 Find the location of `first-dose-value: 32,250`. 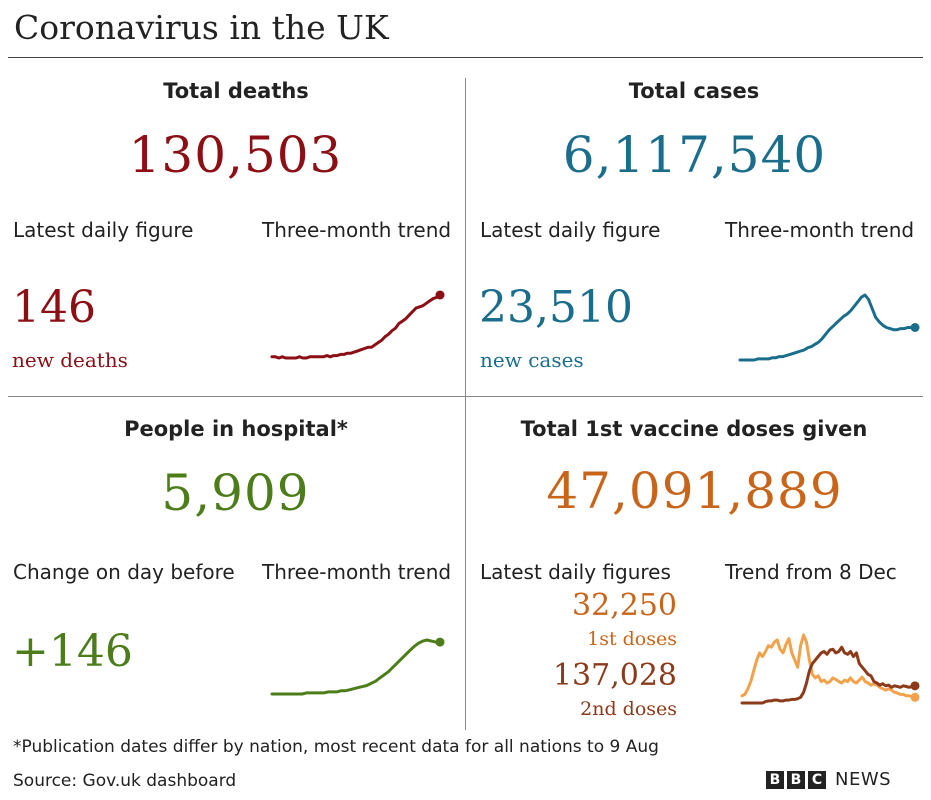

first-dose-value: 32,250 is located at coordinates (624, 605).